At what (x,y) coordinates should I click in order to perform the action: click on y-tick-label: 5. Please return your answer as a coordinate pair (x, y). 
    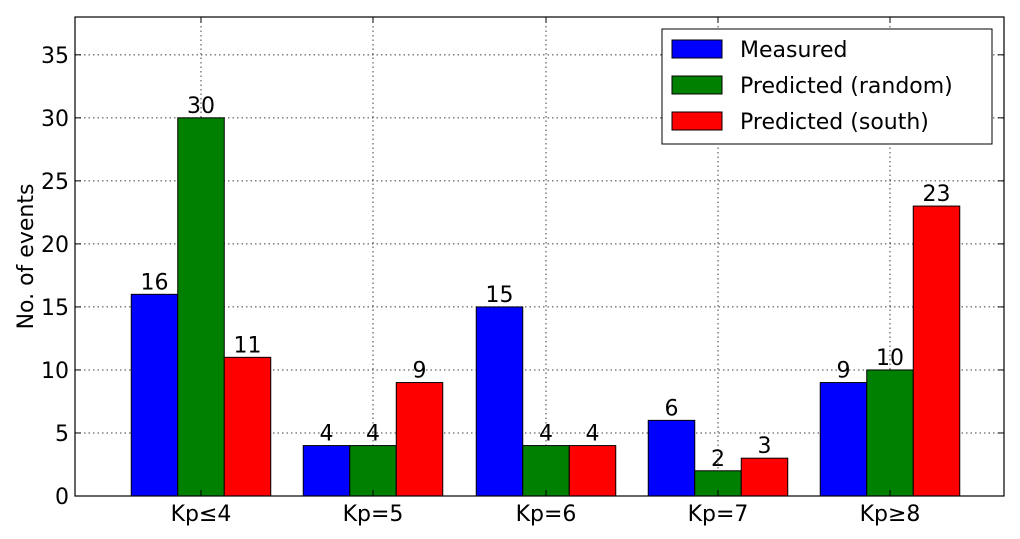
    Looking at the image, I should click on (62, 434).